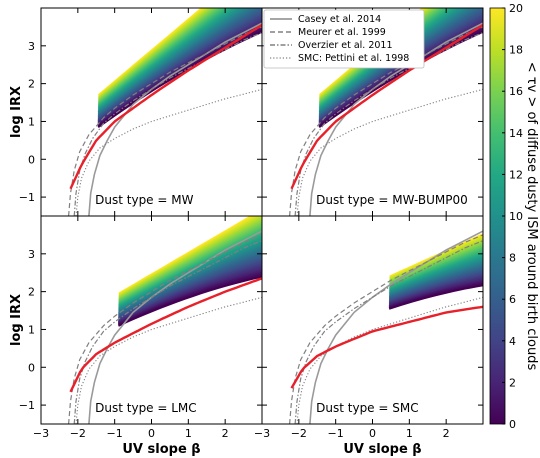 The height and width of the screenshot is (458, 540). What do you see at coordinates (512, 382) in the screenshot?
I see `colorbar-tick-label: 2` at bounding box center [512, 382].